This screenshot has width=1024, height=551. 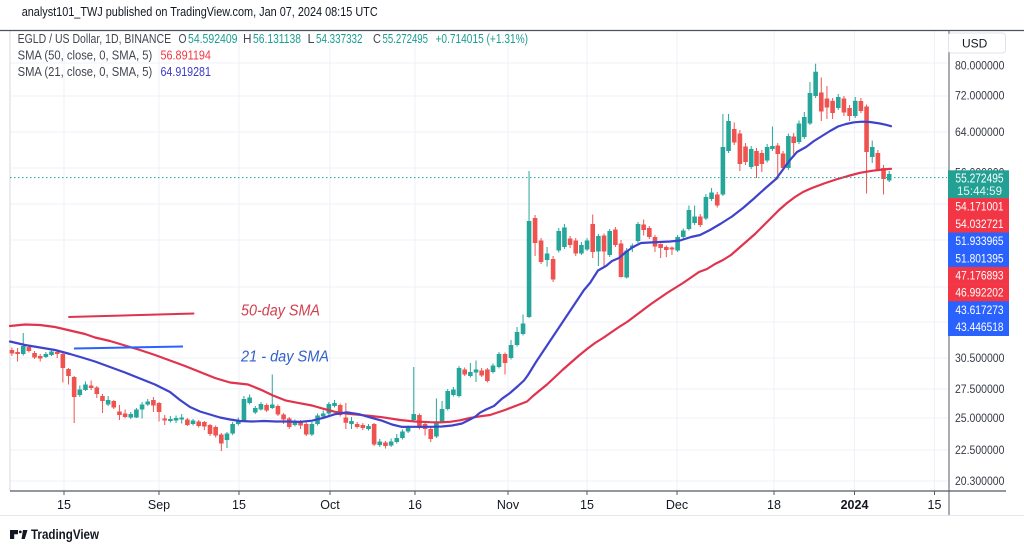 What do you see at coordinates (979, 390) in the screenshot?
I see `svg-text: 27.500000` at bounding box center [979, 390].